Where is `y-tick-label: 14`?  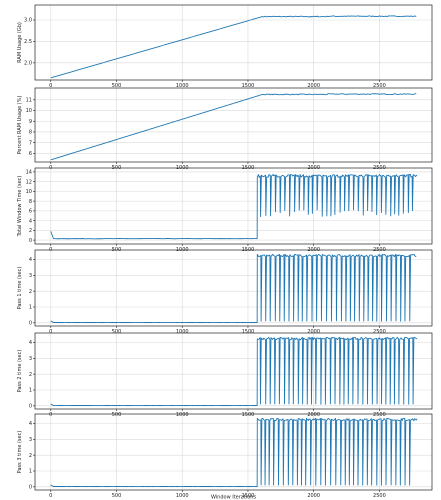 y-tick-label: 14 is located at coordinates (29, 173).